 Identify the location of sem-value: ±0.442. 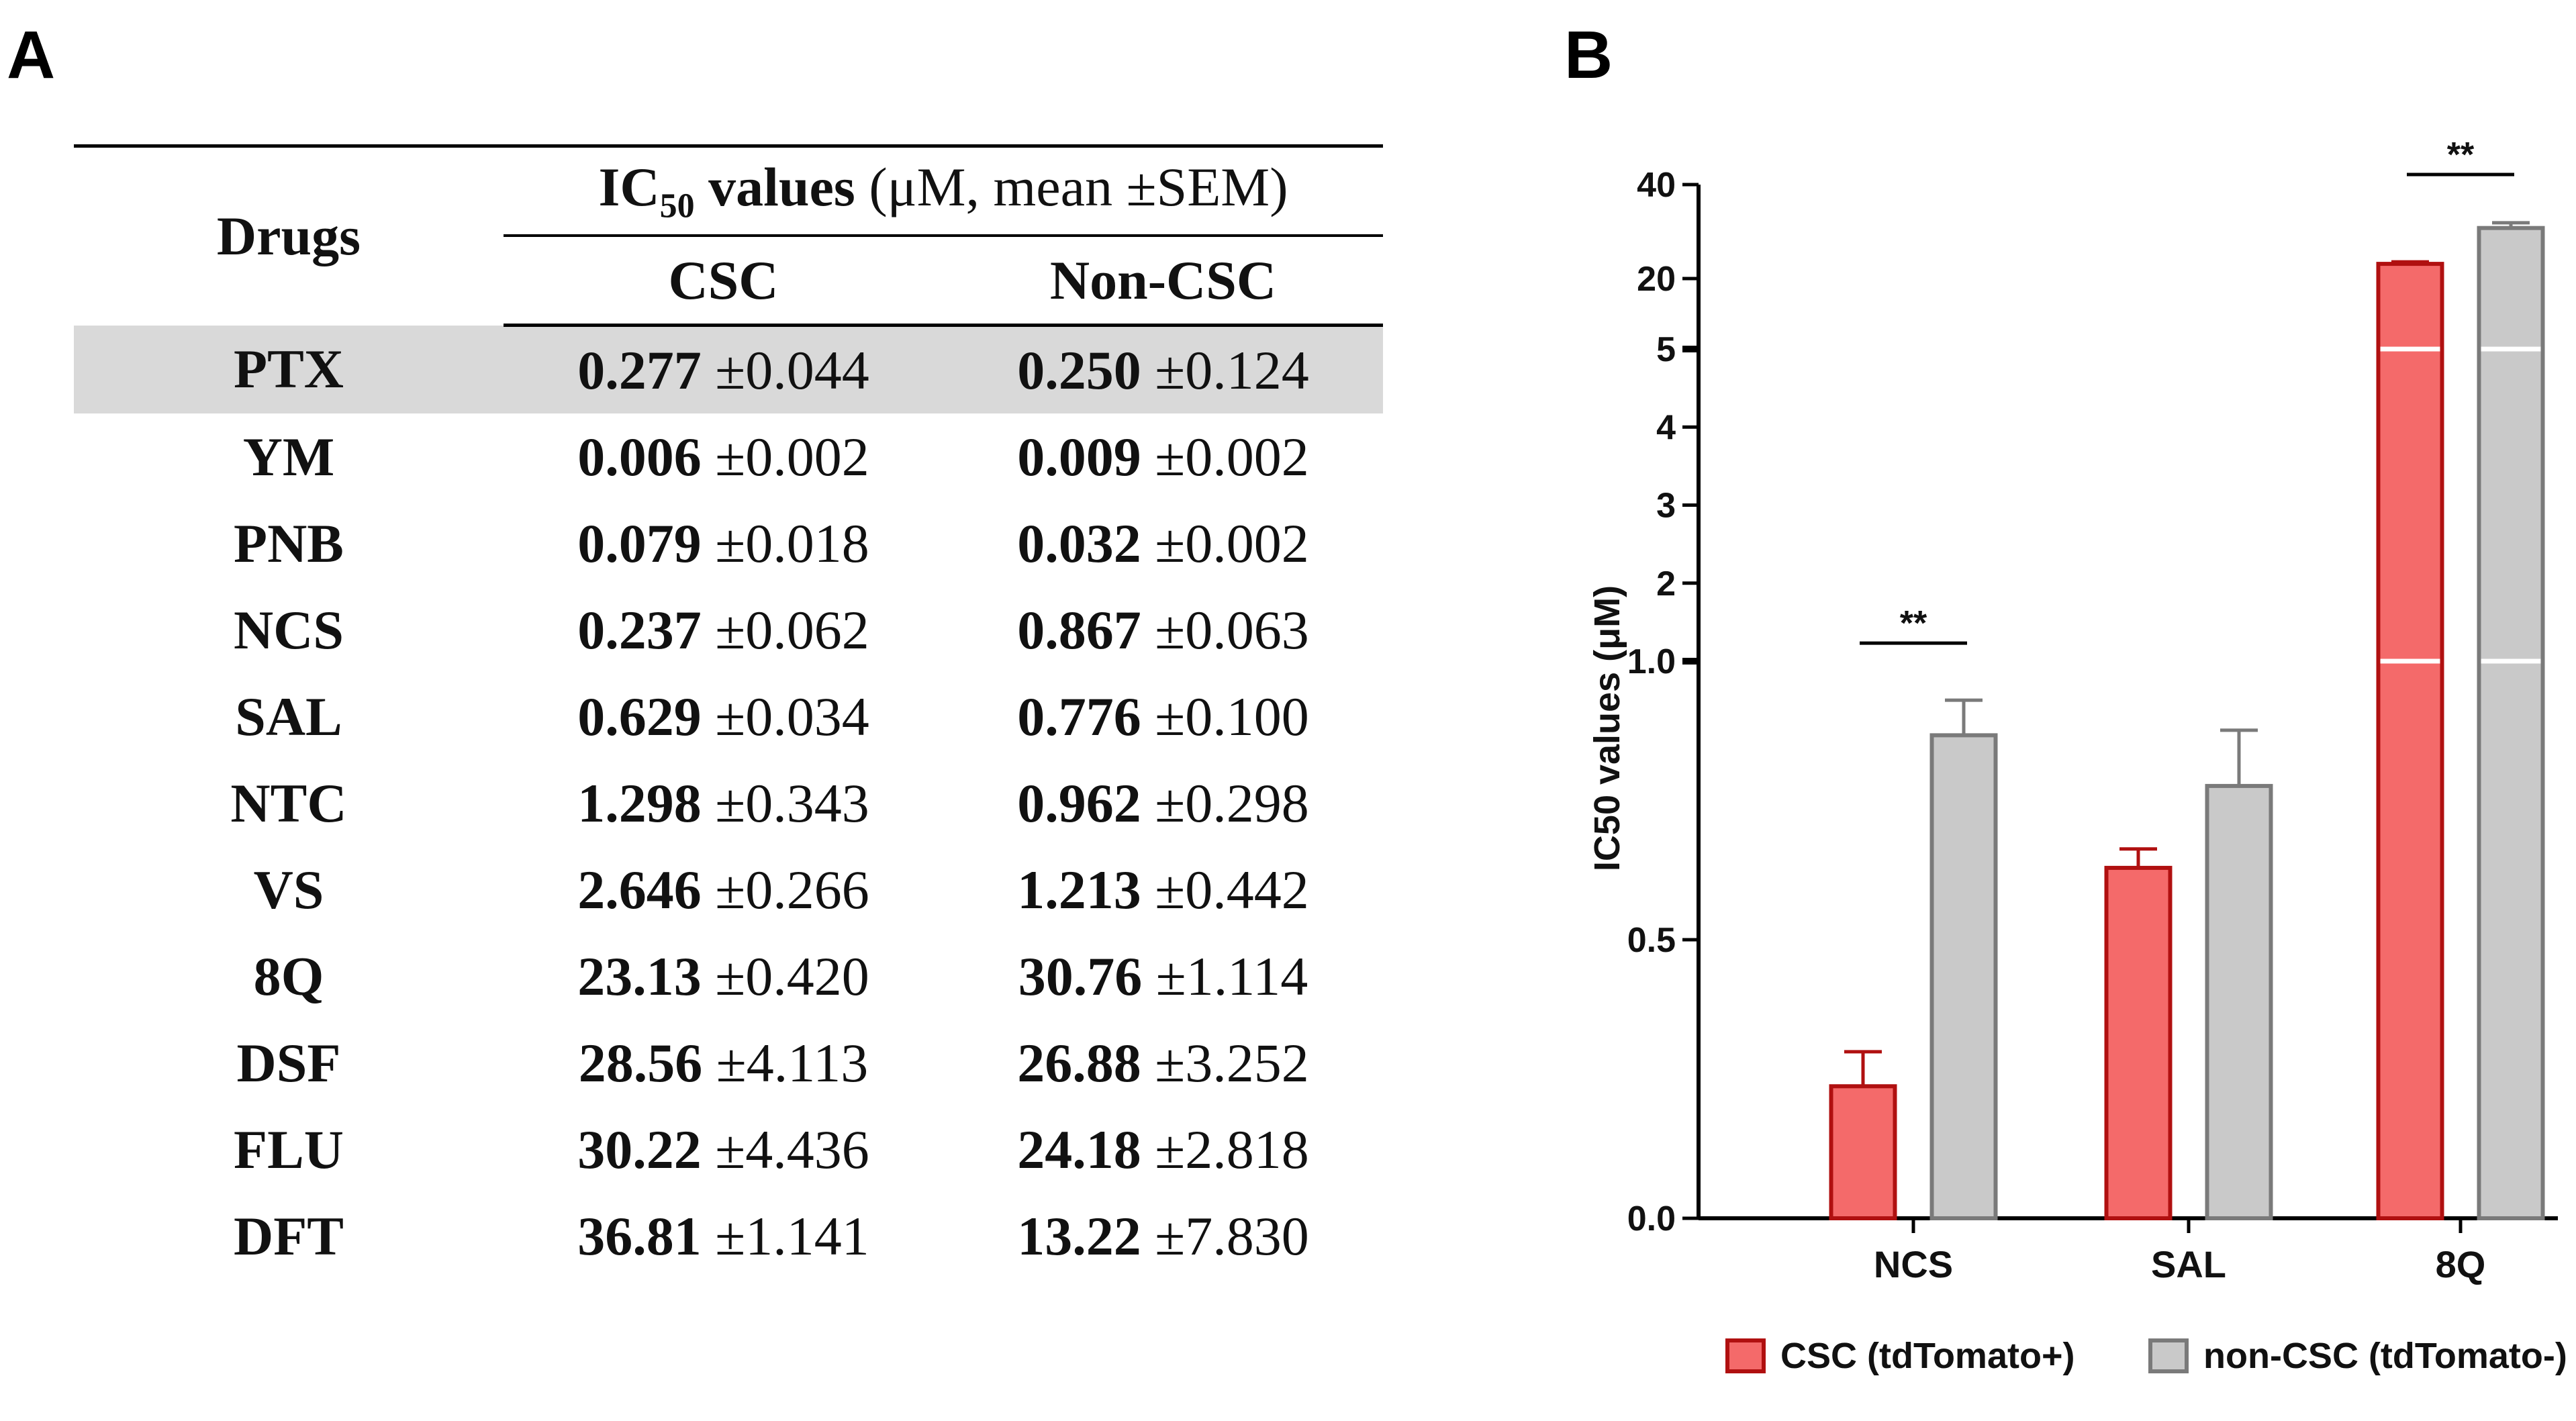
(1232, 890).